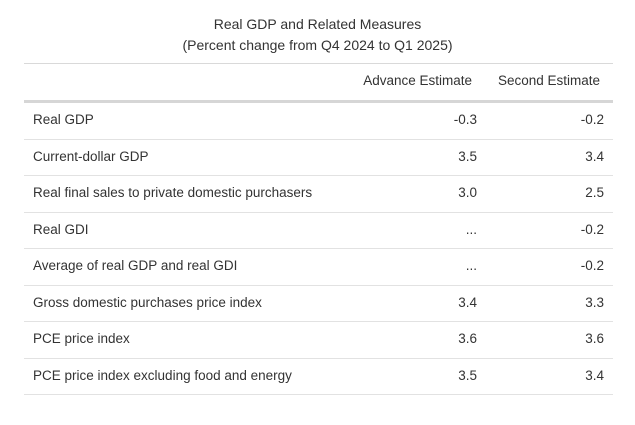 The height and width of the screenshot is (425, 635). I want to click on second-estimate-value: 3.3, so click(594, 302).